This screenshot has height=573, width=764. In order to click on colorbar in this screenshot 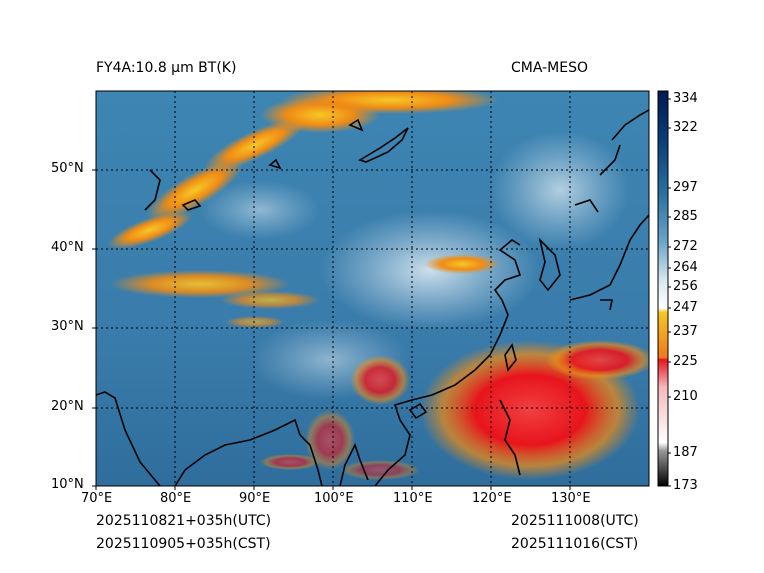, I will do `click(663, 288)`.